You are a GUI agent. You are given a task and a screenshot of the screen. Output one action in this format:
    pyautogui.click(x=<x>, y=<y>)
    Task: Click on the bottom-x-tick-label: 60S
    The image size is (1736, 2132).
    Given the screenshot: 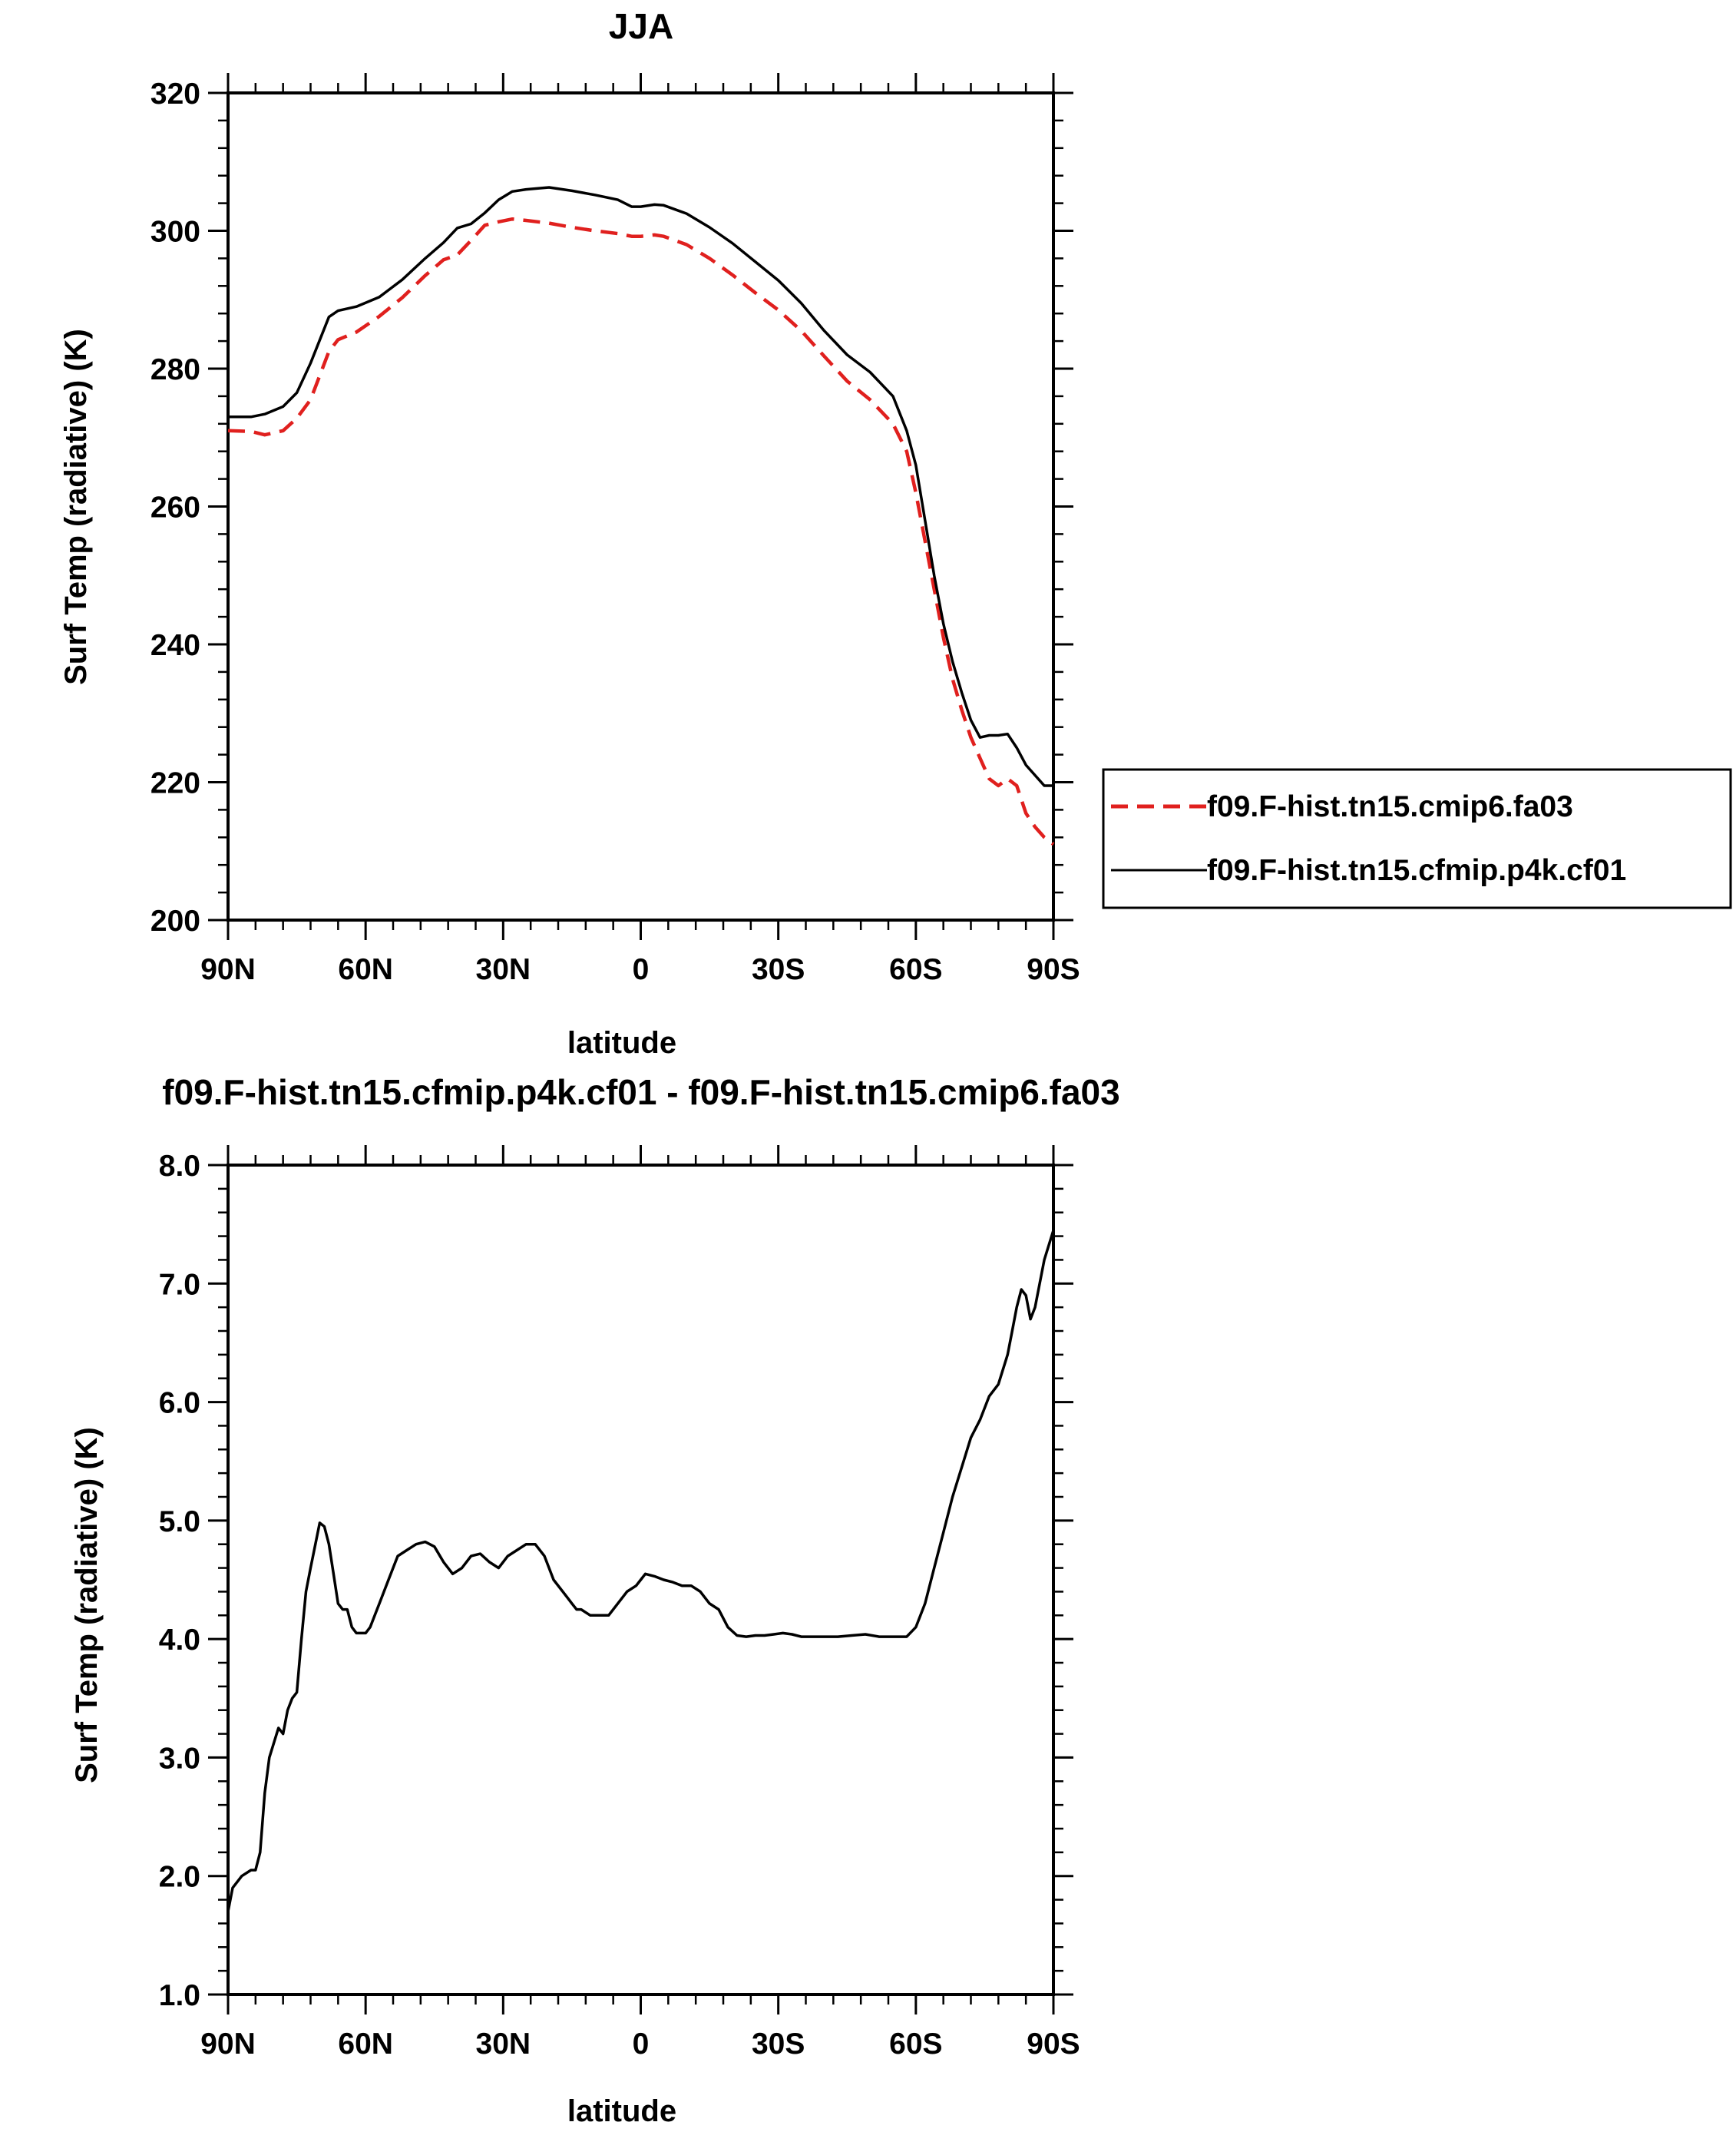 What is the action you would take?
    pyautogui.click(x=915, y=2045)
    